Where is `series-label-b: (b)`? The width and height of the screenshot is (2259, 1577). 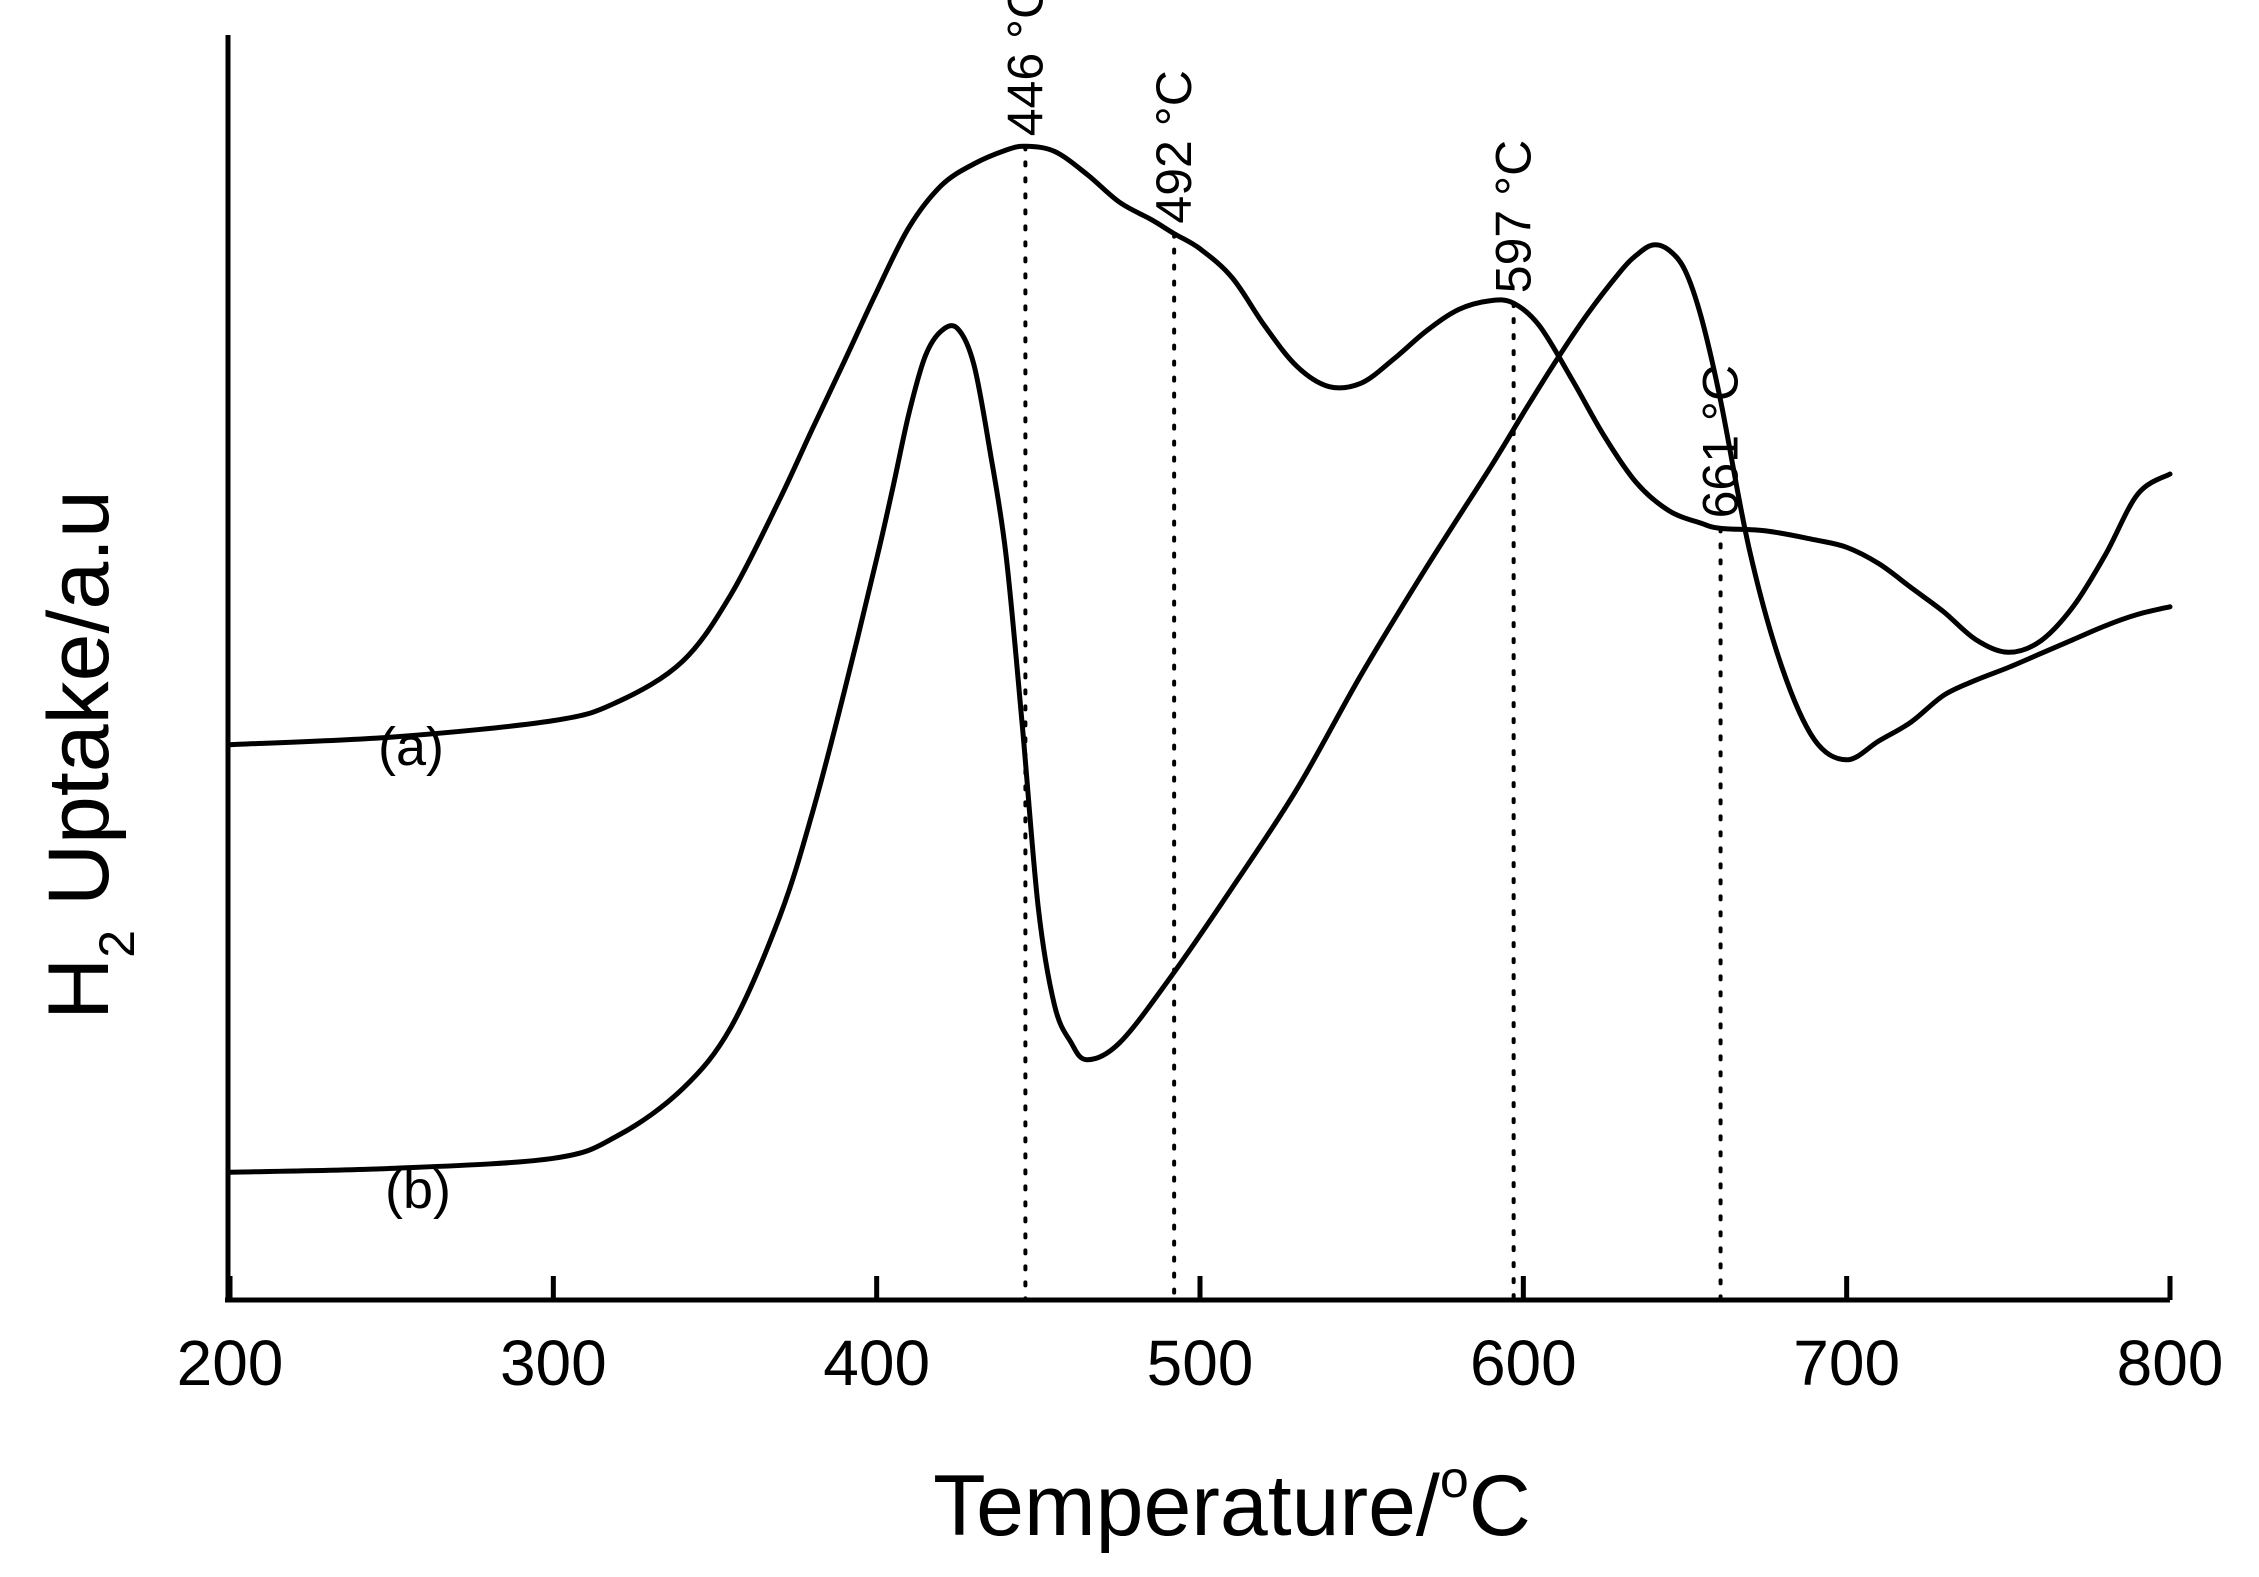 series-label-b: (b) is located at coordinates (418, 1190).